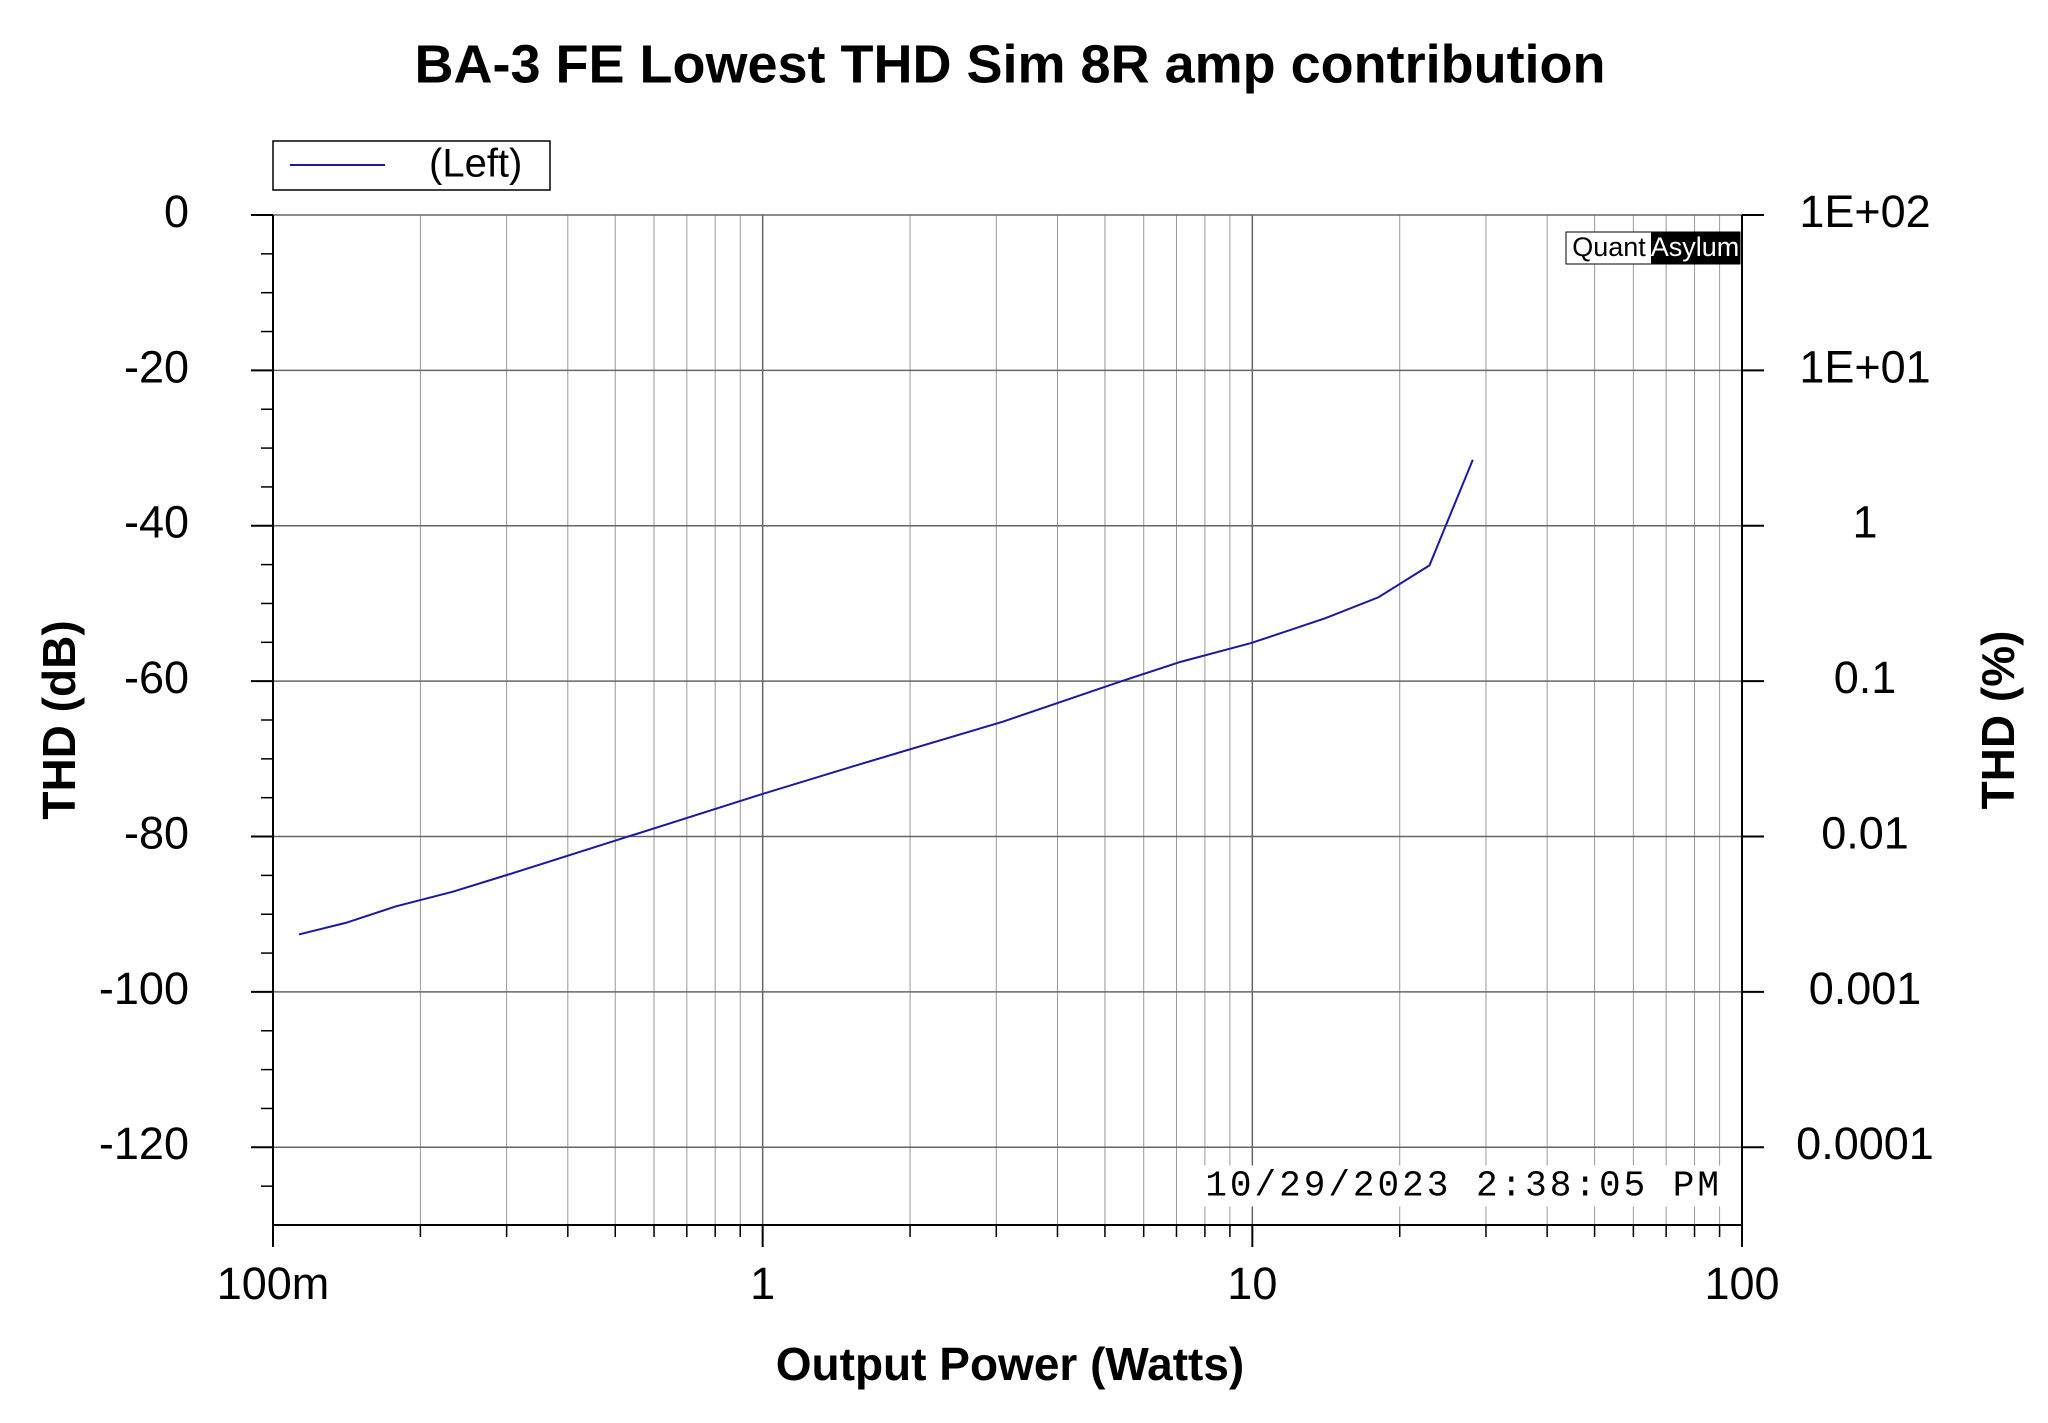 This screenshot has width=2048, height=1423. What do you see at coordinates (156, 366) in the screenshot?
I see `y-tick-label: -20` at bounding box center [156, 366].